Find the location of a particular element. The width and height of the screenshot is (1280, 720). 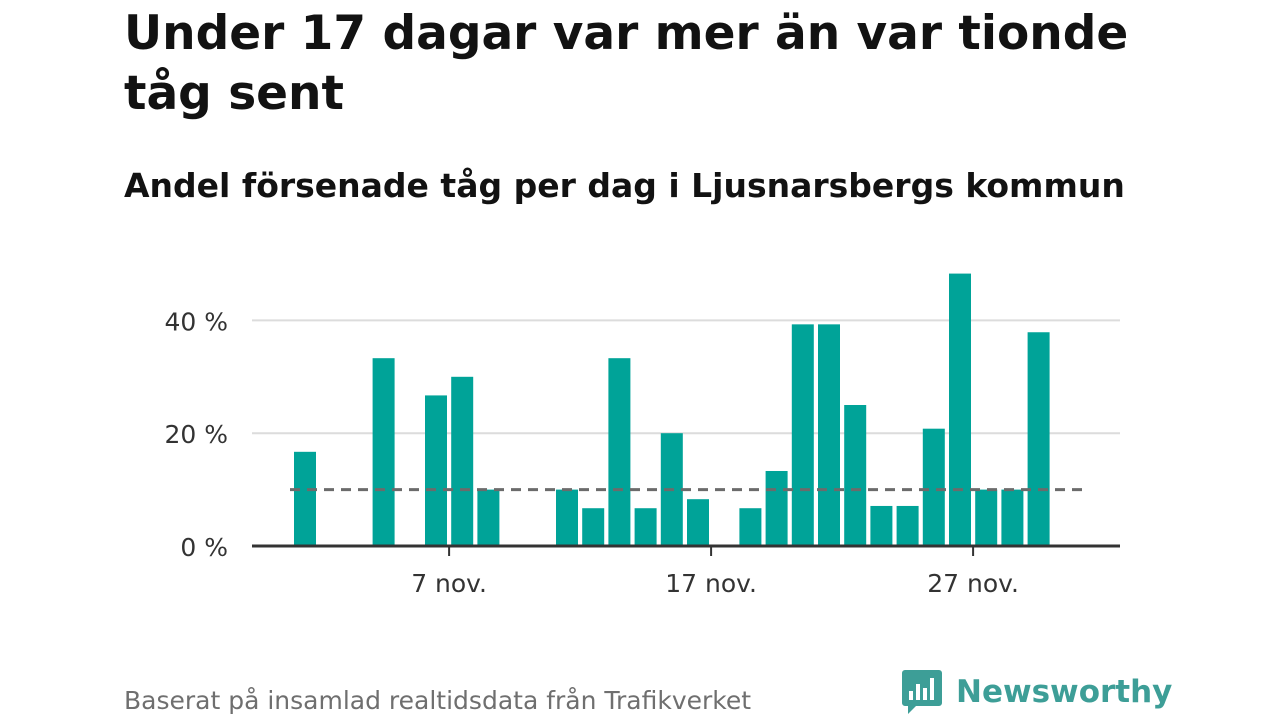

y-axis-ticks: 0 % 20 % 40 % is located at coordinates (196, 434).